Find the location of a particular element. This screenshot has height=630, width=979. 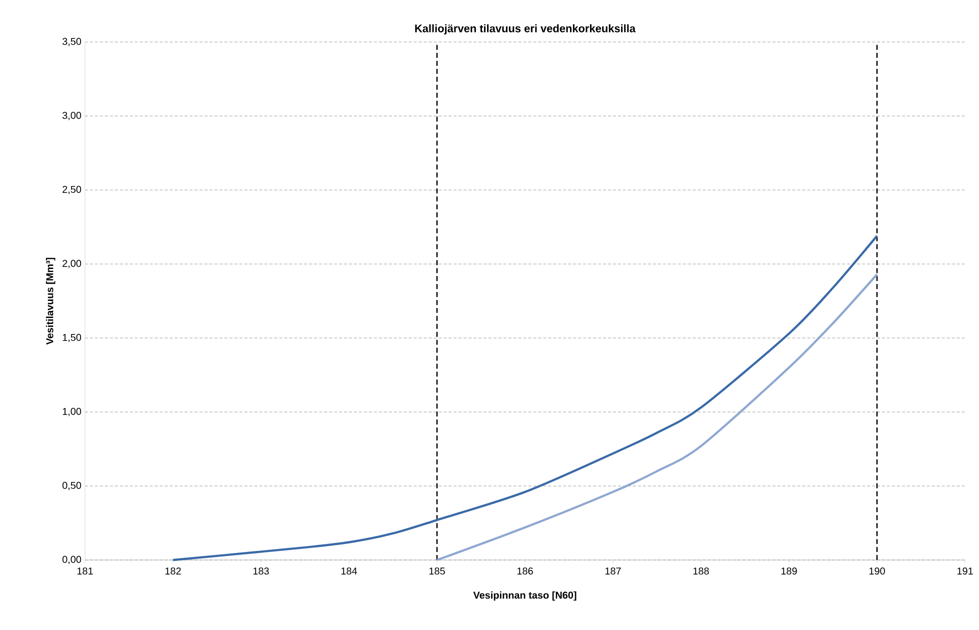

x-tick-label: 191 is located at coordinates (965, 571).